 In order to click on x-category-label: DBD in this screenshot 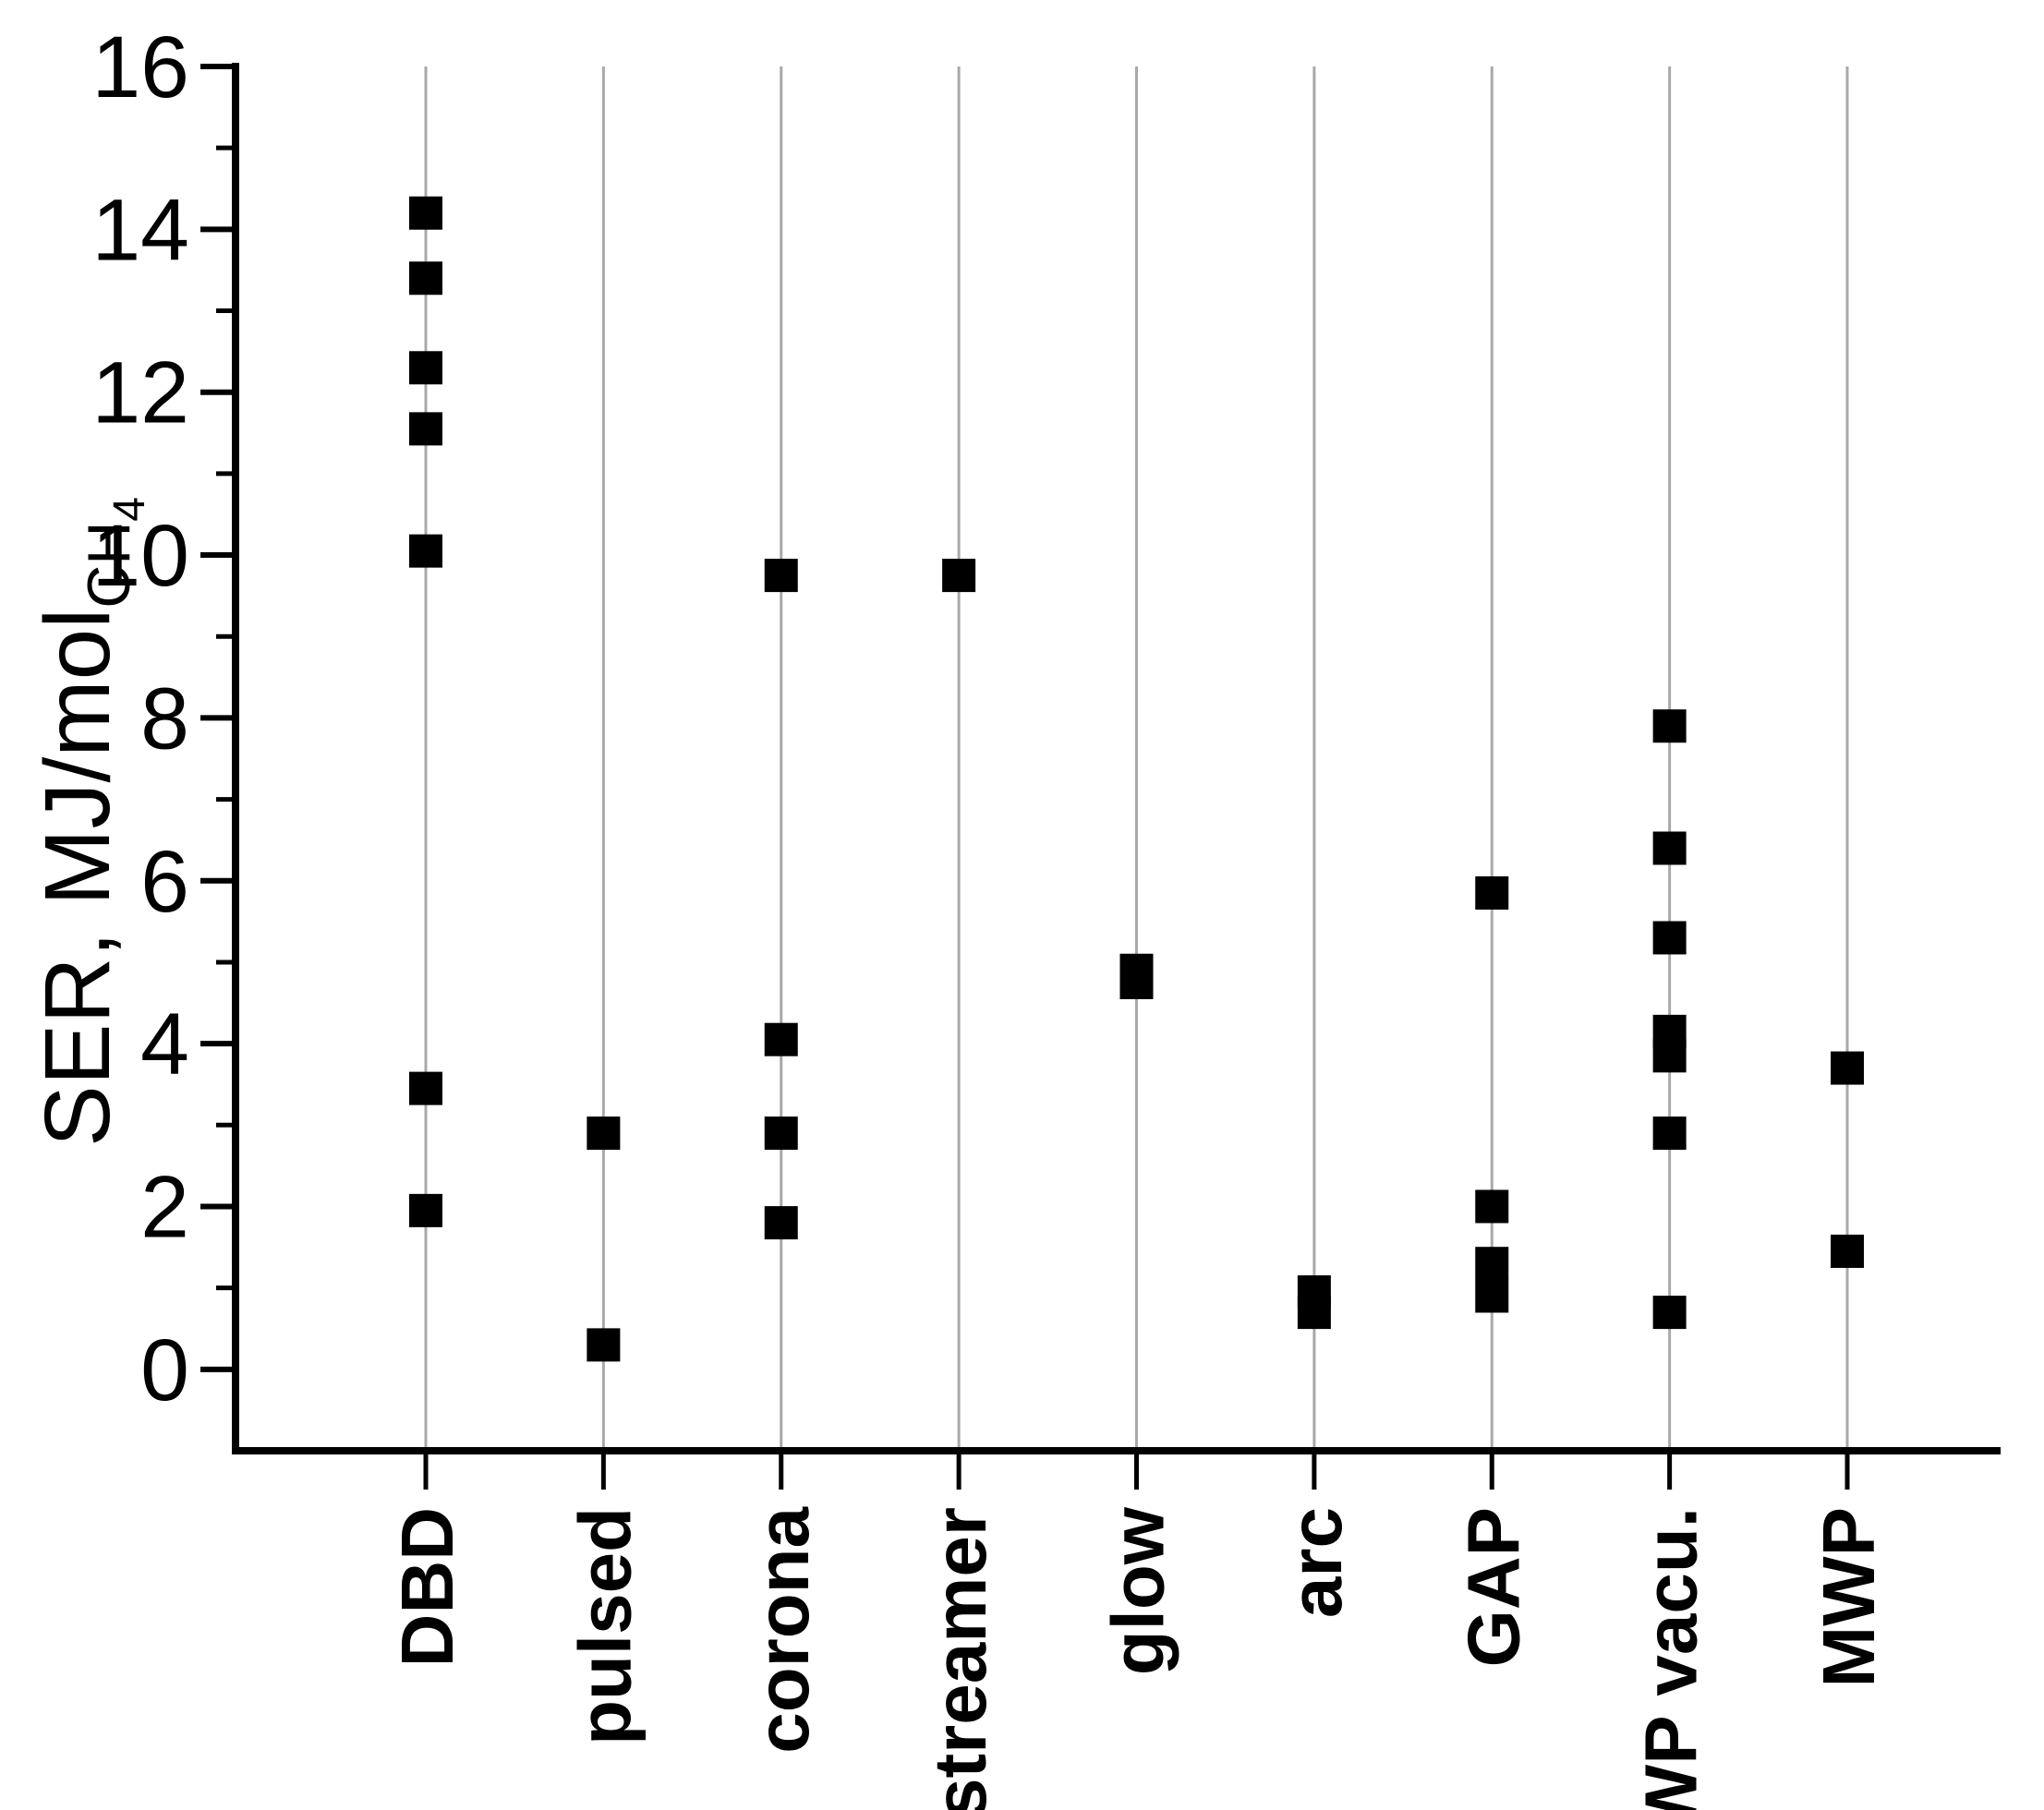, I will do `click(427, 1587)`.